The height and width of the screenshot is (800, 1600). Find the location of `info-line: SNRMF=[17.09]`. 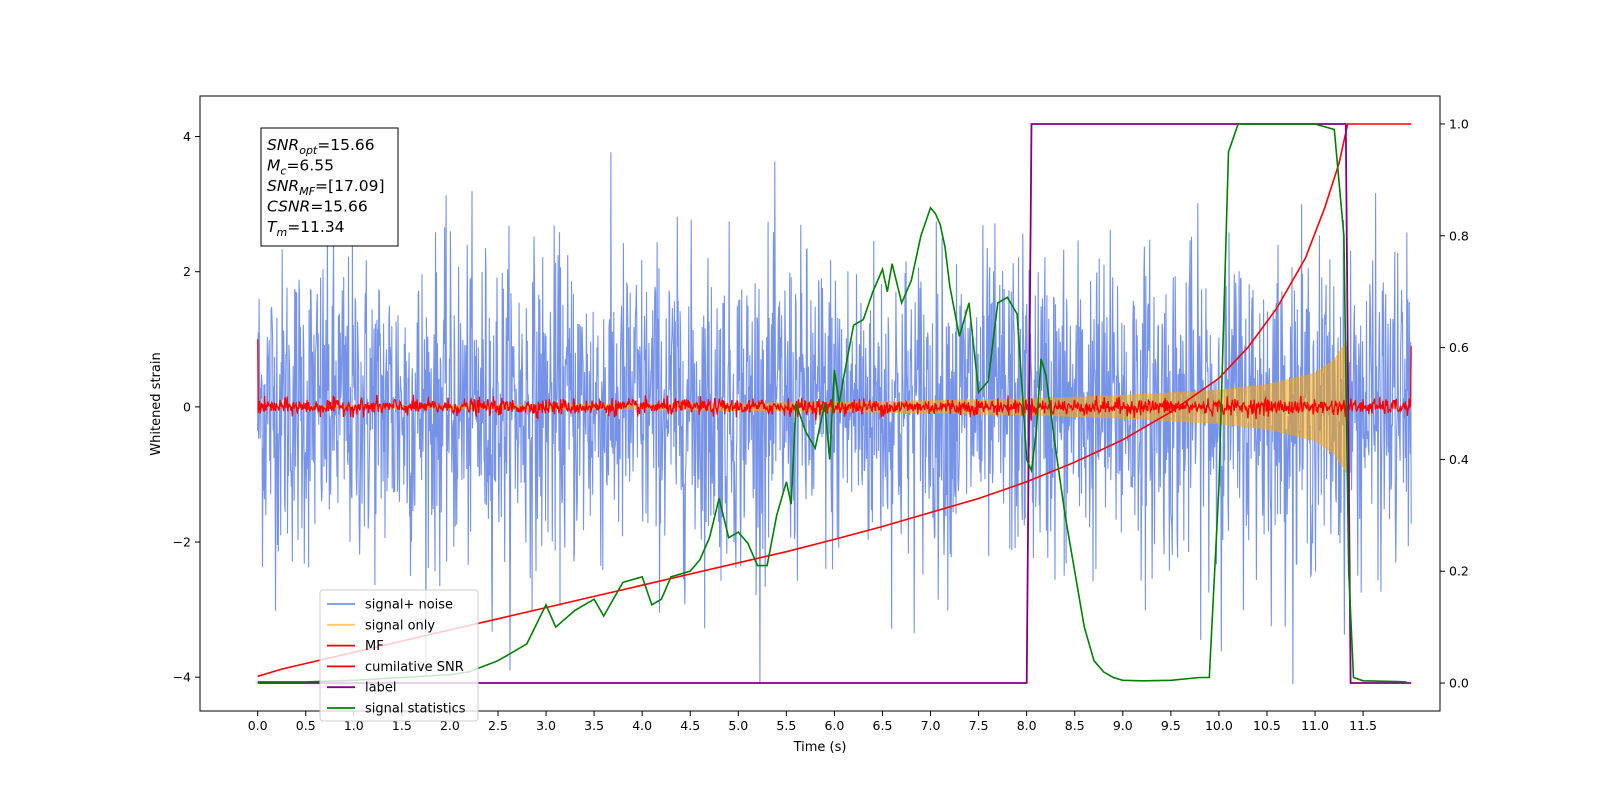

info-line: SNRMF=[17.09] is located at coordinates (326, 187).